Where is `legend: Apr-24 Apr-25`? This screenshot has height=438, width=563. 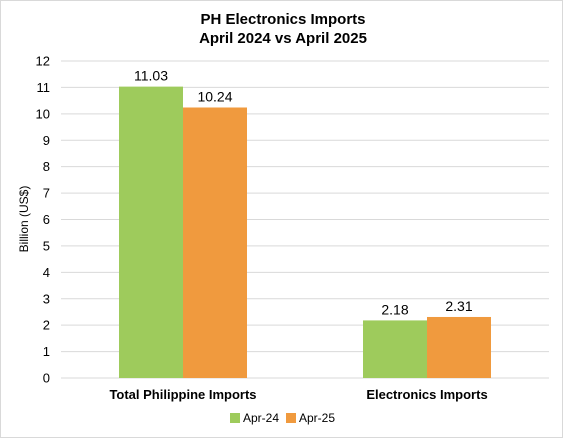 legend: Apr-24 Apr-25 is located at coordinates (282, 418).